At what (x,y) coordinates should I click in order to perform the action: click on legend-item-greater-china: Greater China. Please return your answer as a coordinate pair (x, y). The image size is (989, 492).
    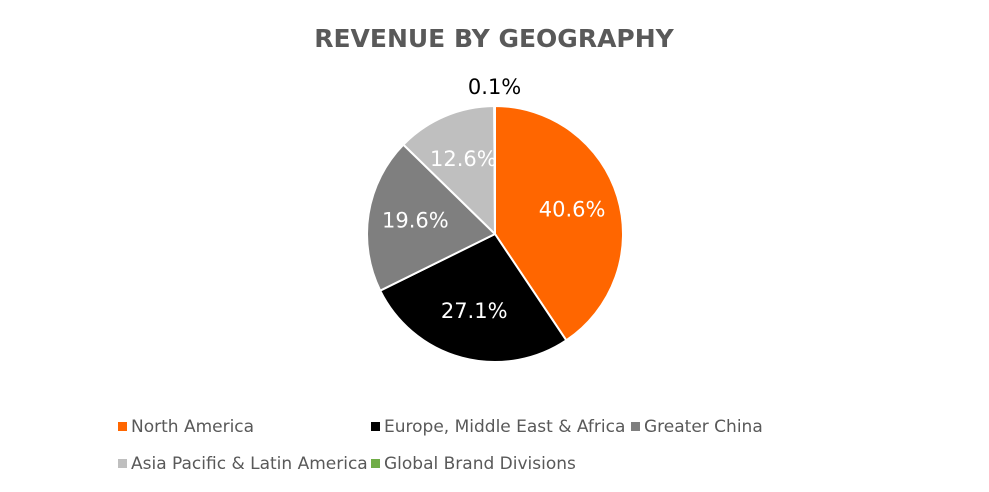
    Looking at the image, I should click on (697, 427).